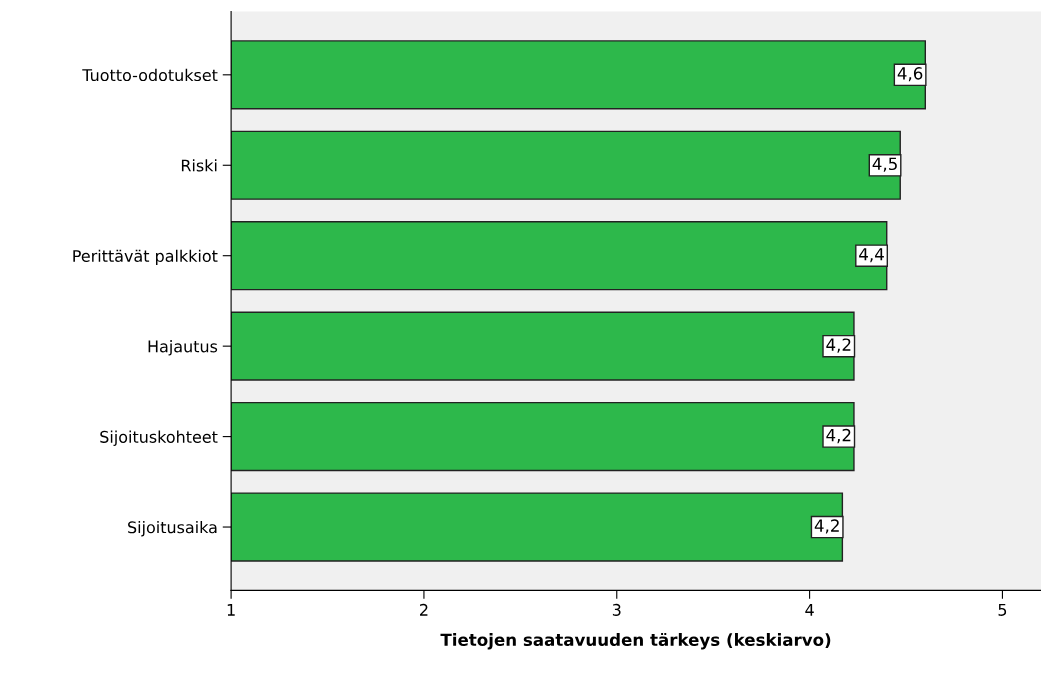 The height and width of the screenshot is (677, 1041). Describe the element at coordinates (159, 438) in the screenshot. I see `y-tick-label: Sijoituskohteet` at that location.